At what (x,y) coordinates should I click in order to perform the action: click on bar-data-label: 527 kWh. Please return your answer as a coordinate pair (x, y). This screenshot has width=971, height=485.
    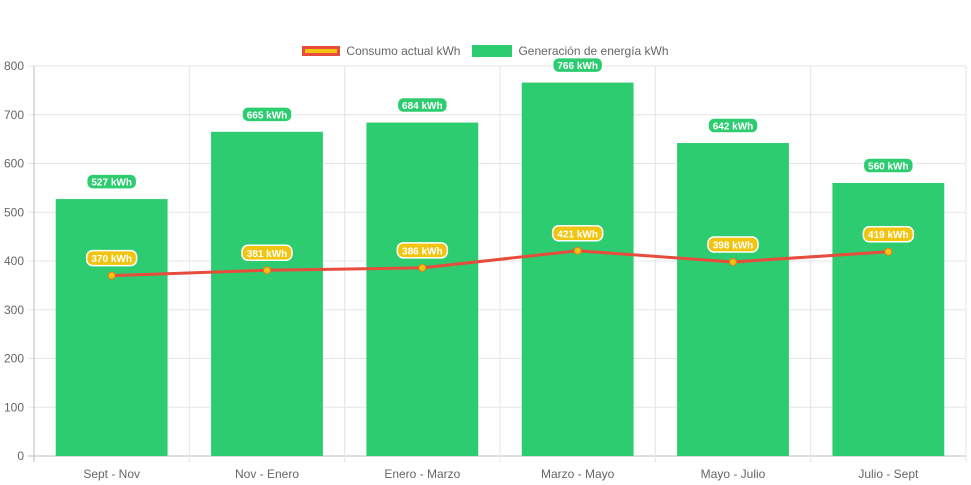
    Looking at the image, I should click on (111, 181).